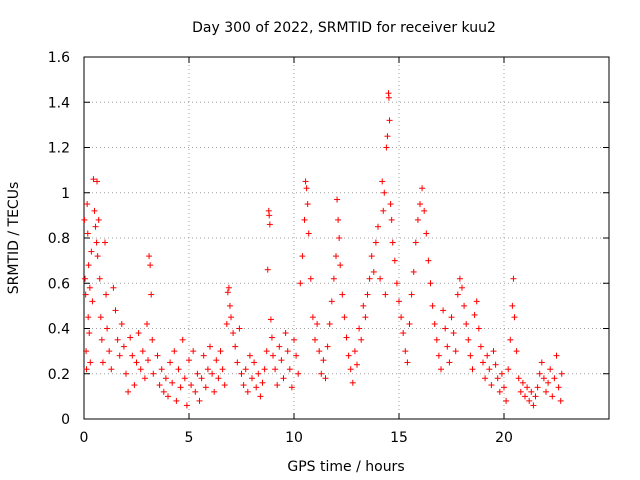 The height and width of the screenshot is (480, 640). What do you see at coordinates (14, 238) in the screenshot?
I see `y-axis-label: SRMTID / TECUs` at bounding box center [14, 238].